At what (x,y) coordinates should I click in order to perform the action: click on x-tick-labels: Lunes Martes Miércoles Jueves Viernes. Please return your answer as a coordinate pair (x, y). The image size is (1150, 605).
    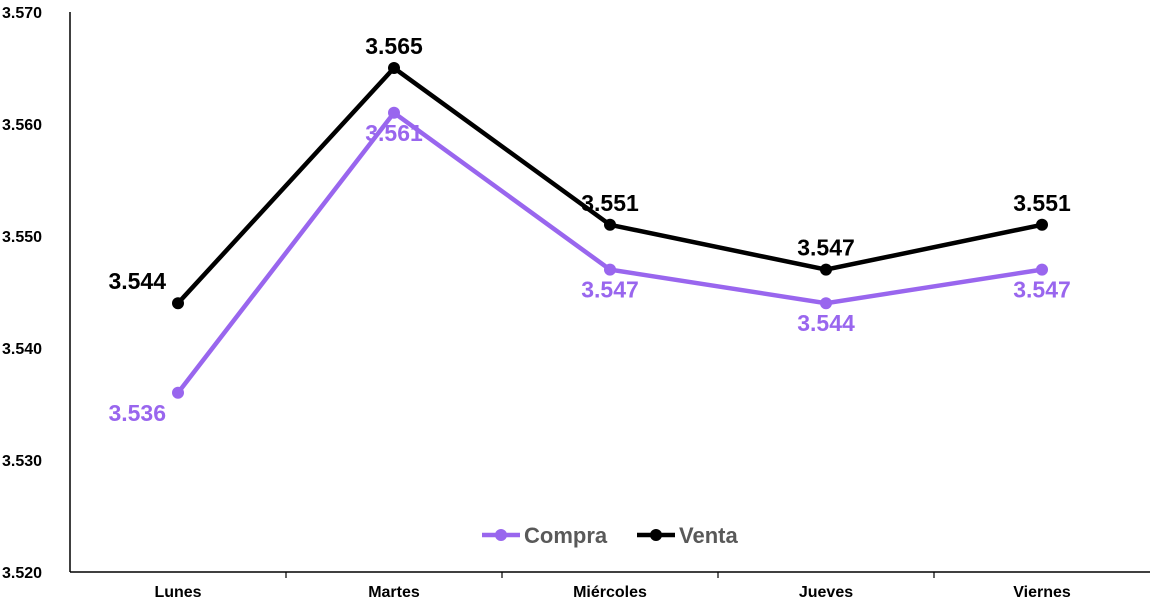
    Looking at the image, I should click on (612, 592).